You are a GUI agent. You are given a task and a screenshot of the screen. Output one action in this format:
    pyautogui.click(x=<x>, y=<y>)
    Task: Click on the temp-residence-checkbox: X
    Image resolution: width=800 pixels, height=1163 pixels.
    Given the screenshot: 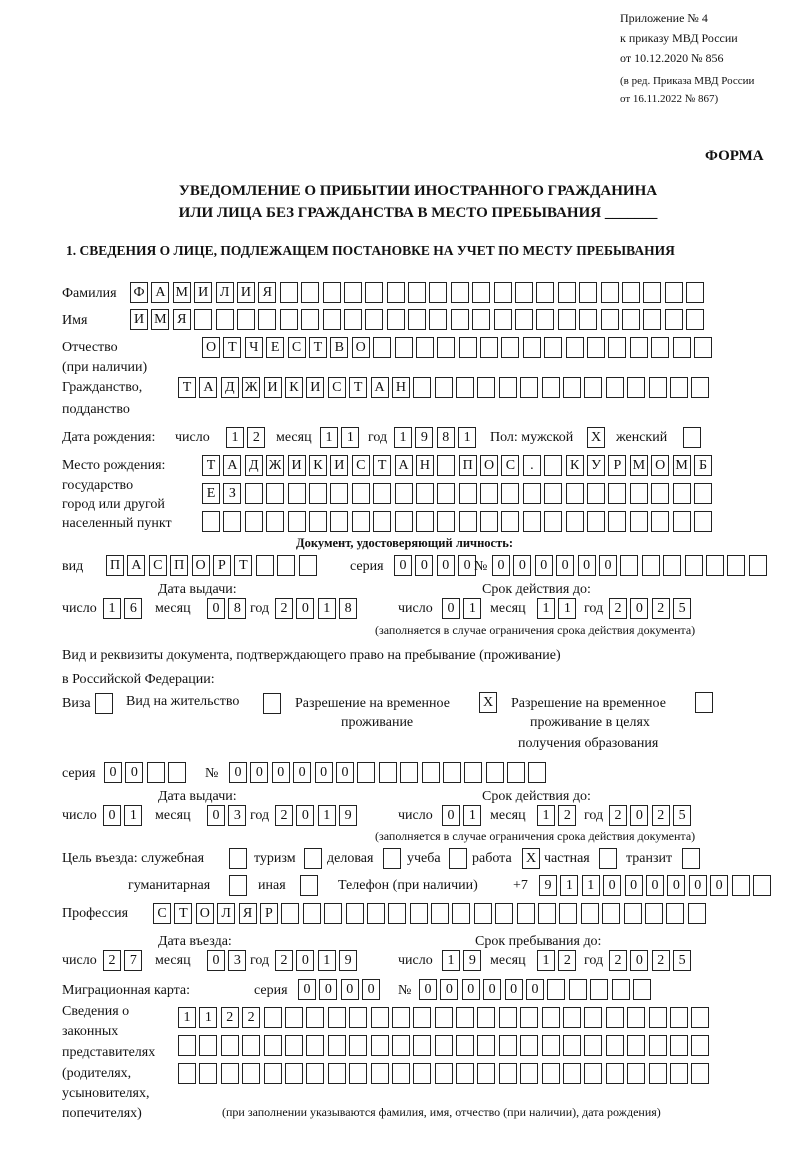 What is the action you would take?
    pyautogui.click(x=488, y=702)
    